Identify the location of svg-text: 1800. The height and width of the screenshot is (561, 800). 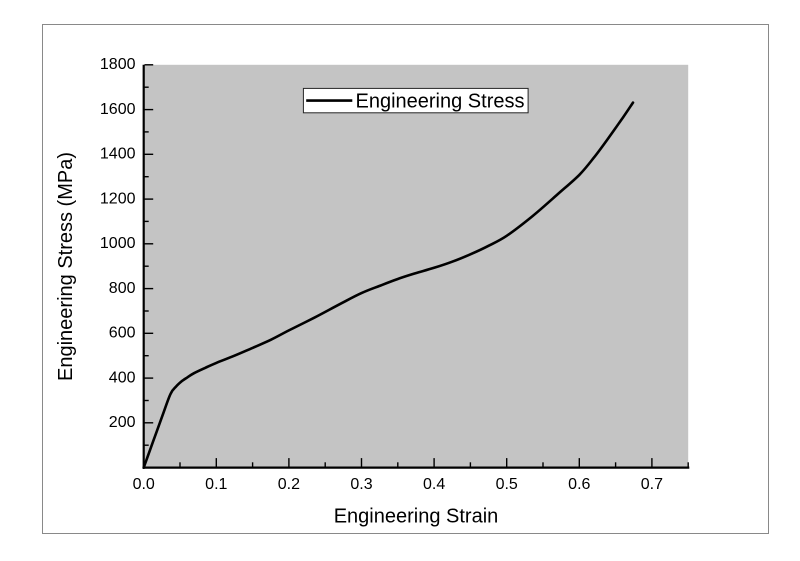
(118, 64).